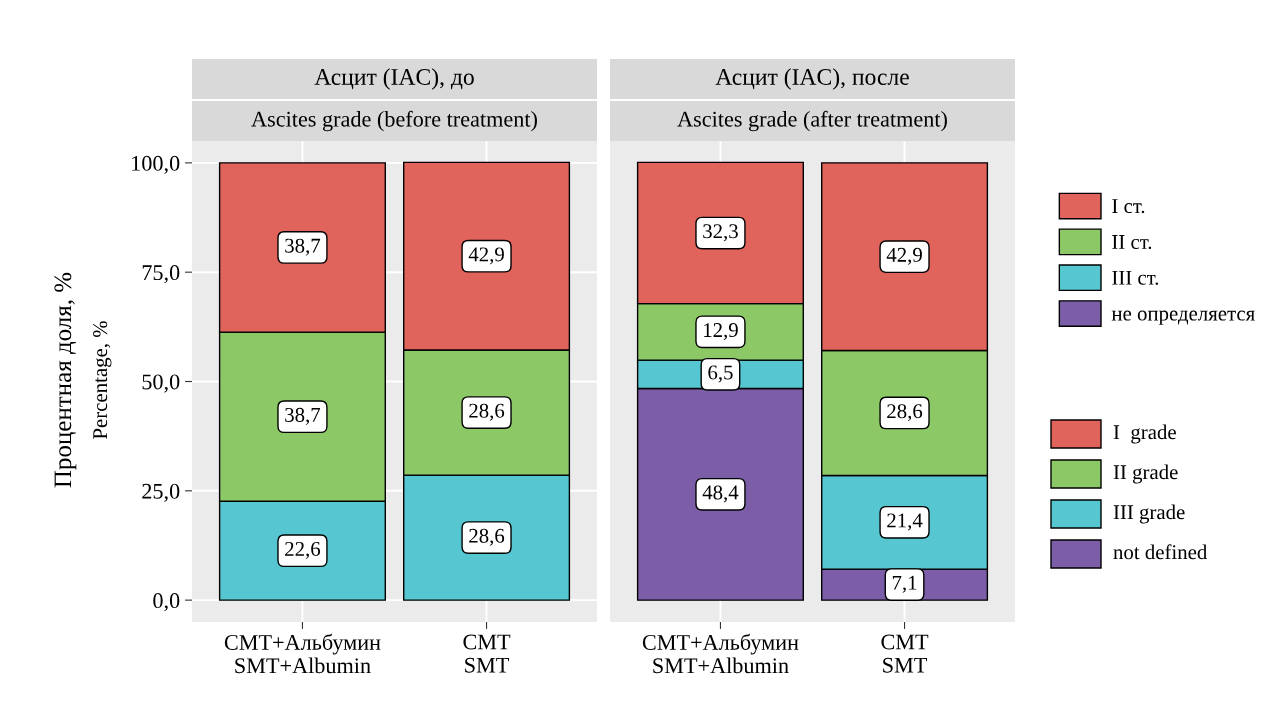 The image size is (1284, 706). Describe the element at coordinates (161, 274) in the screenshot. I see `y-tick-label: 75,0` at that location.